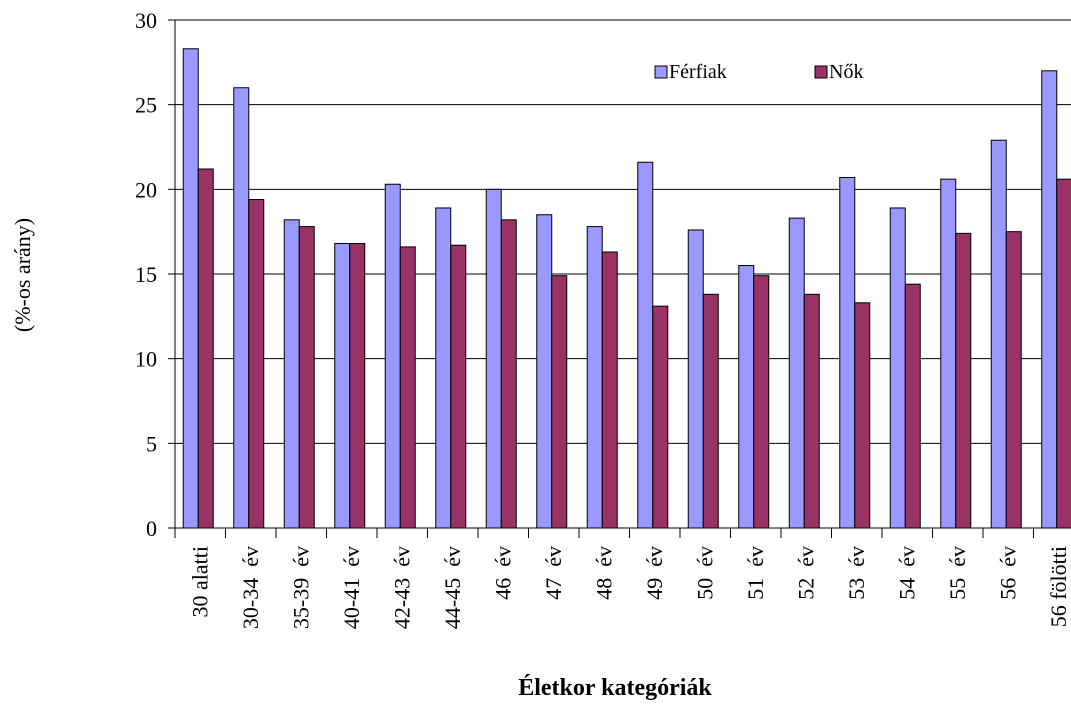  What do you see at coordinates (146, 20) in the screenshot?
I see `y-tick-label: 30` at bounding box center [146, 20].